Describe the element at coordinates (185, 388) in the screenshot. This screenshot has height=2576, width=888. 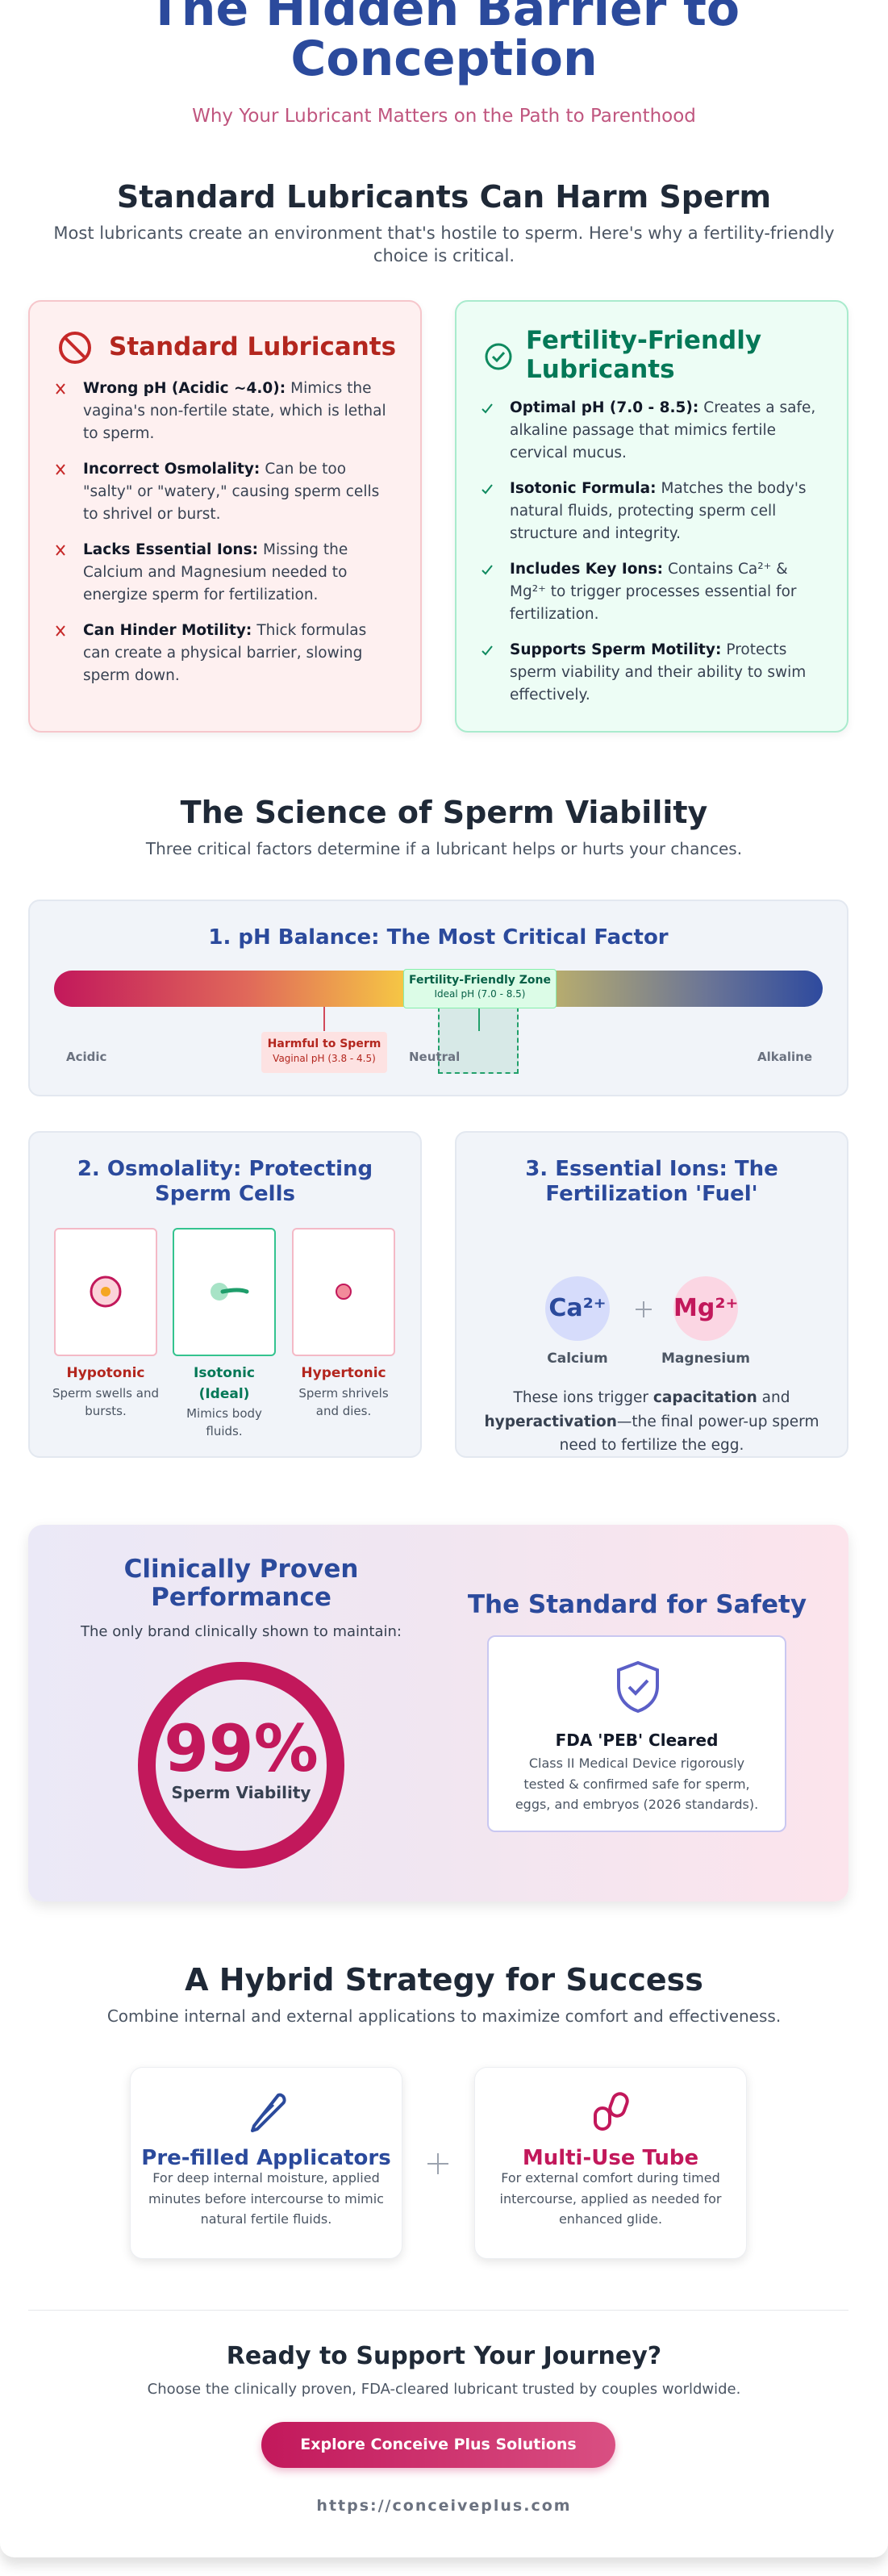
I see `item-label: Wrong pH (Acidic ~4.0):` at that location.